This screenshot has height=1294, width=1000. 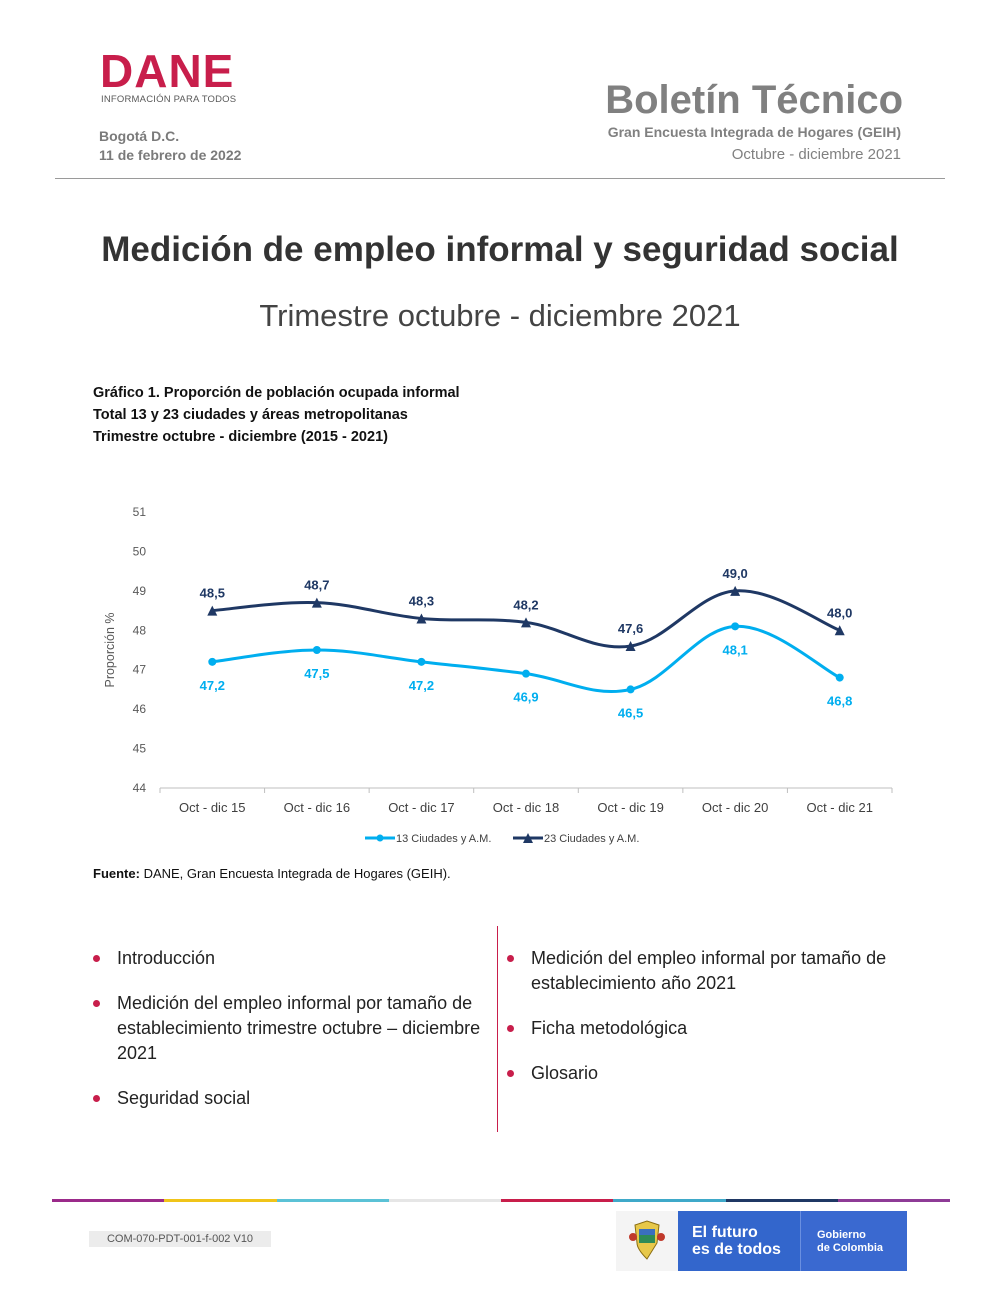 What do you see at coordinates (140, 670) in the screenshot?
I see `y-tick-label: 47` at bounding box center [140, 670].